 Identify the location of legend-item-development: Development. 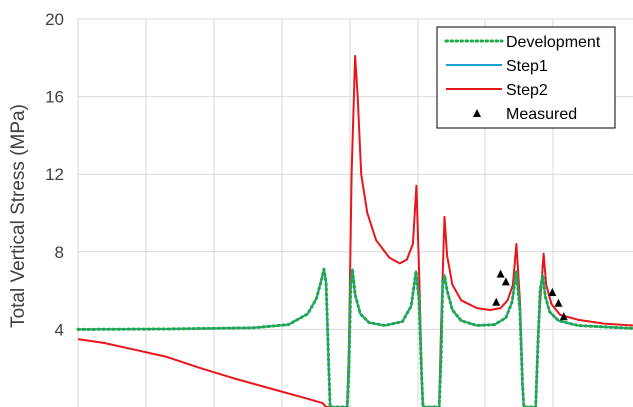
(522, 42).